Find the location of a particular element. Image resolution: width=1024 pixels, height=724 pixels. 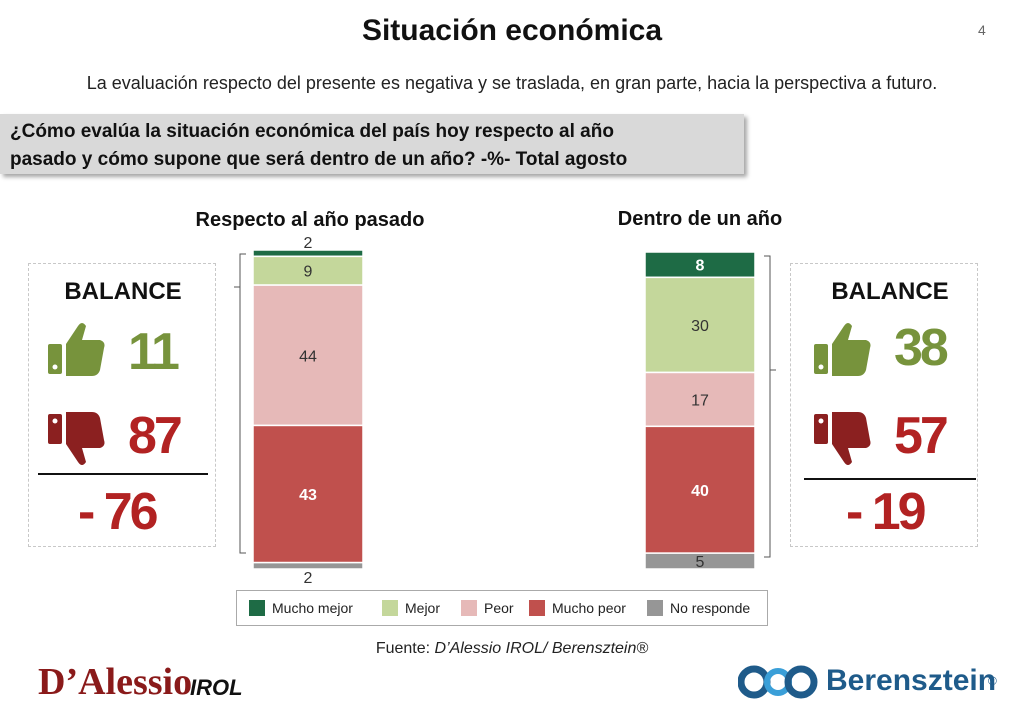

bar-segment-no-responde-future is located at coordinates (700, 561).